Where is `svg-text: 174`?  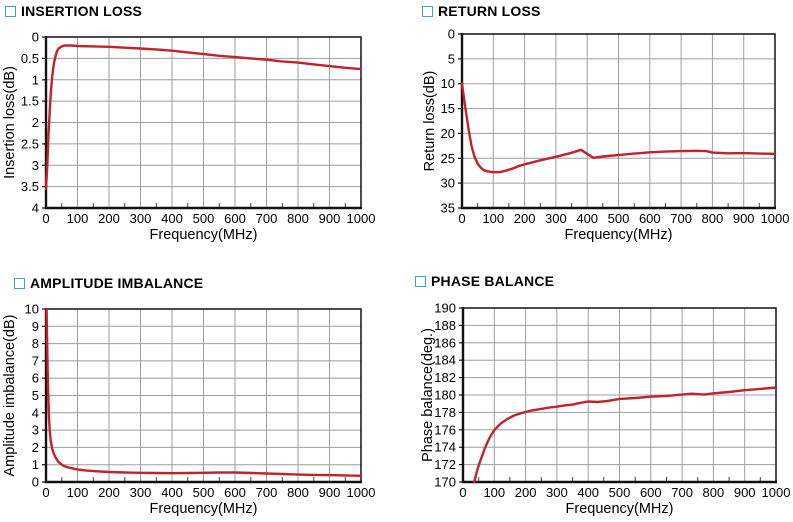
svg-text: 174 is located at coordinates (445, 447).